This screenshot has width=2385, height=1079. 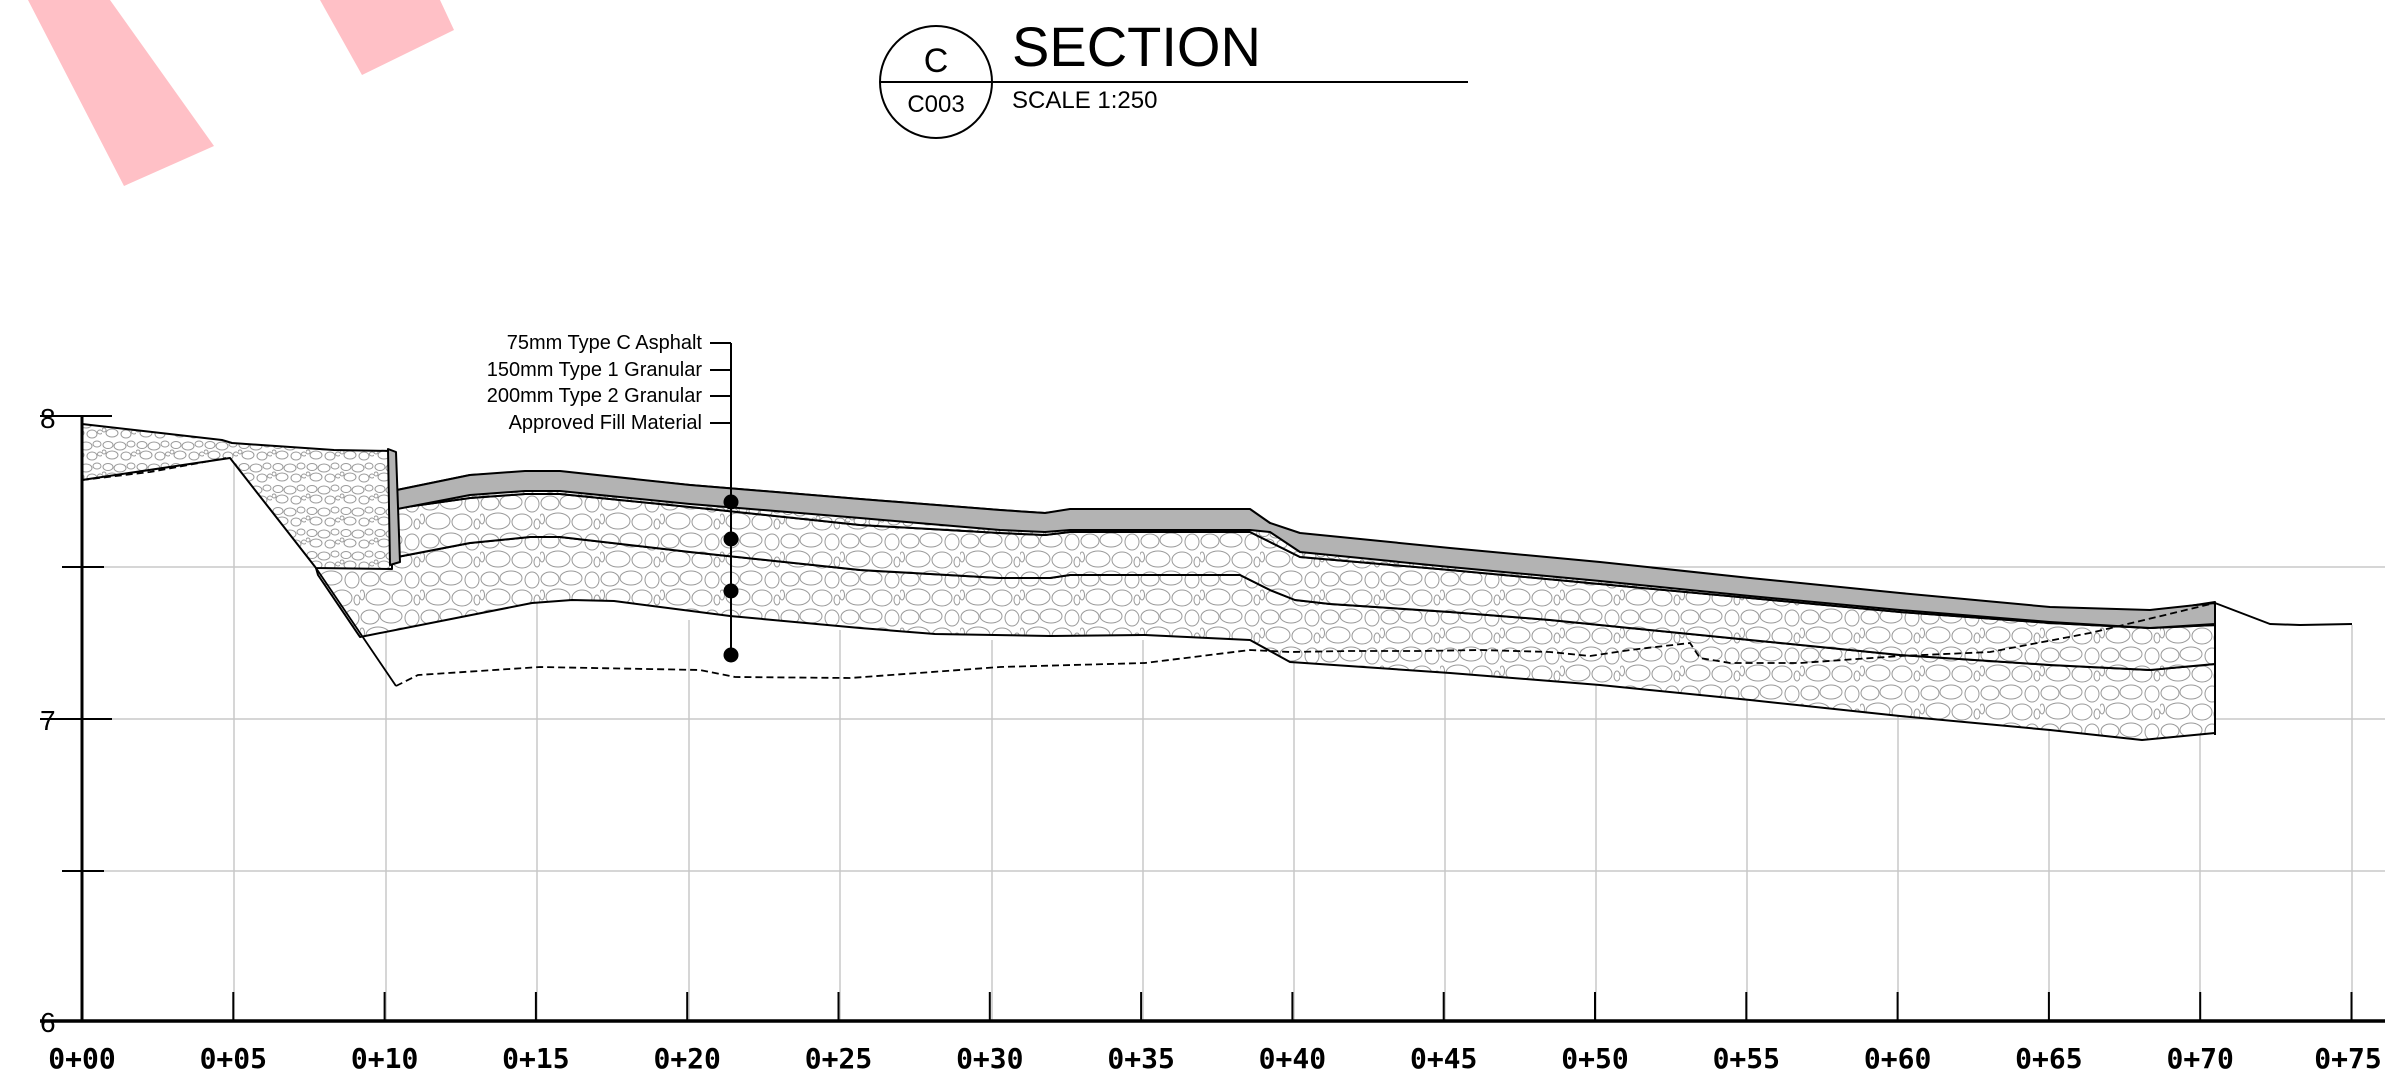 I want to click on sheet-reference: C003, so click(x=935, y=104).